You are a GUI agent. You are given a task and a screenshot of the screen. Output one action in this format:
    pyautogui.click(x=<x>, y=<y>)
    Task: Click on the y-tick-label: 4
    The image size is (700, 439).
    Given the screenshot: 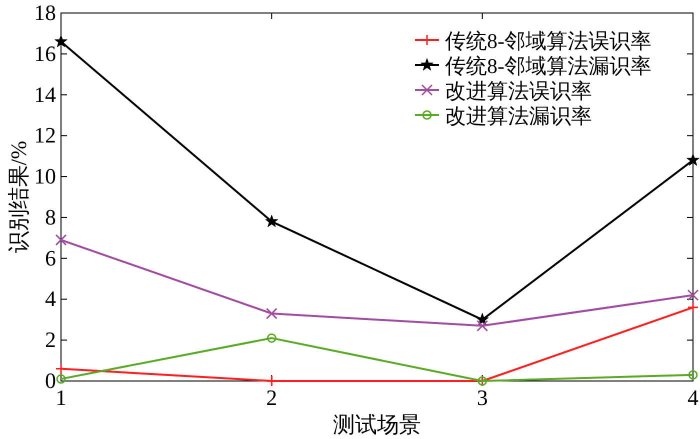 What is the action you would take?
    pyautogui.click(x=50, y=299)
    